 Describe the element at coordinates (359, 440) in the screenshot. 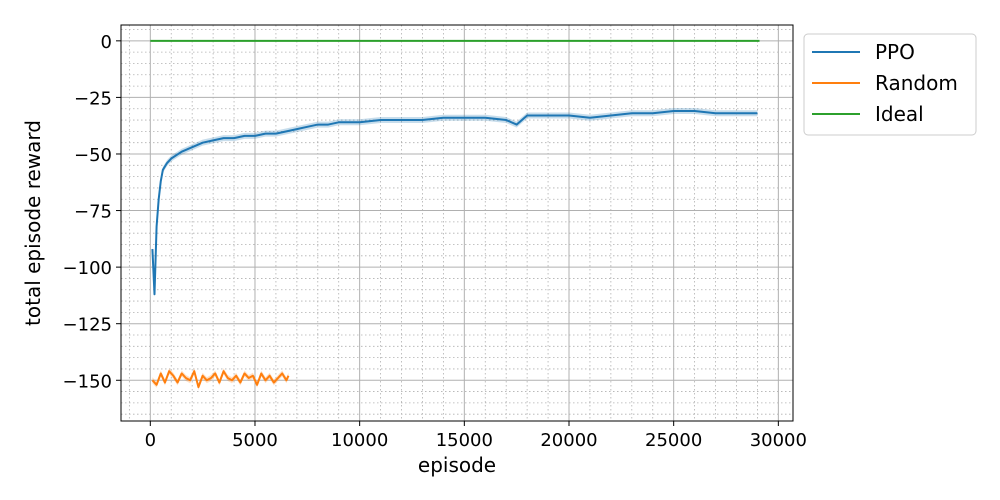

I see `x-tick-label: 10000` at that location.